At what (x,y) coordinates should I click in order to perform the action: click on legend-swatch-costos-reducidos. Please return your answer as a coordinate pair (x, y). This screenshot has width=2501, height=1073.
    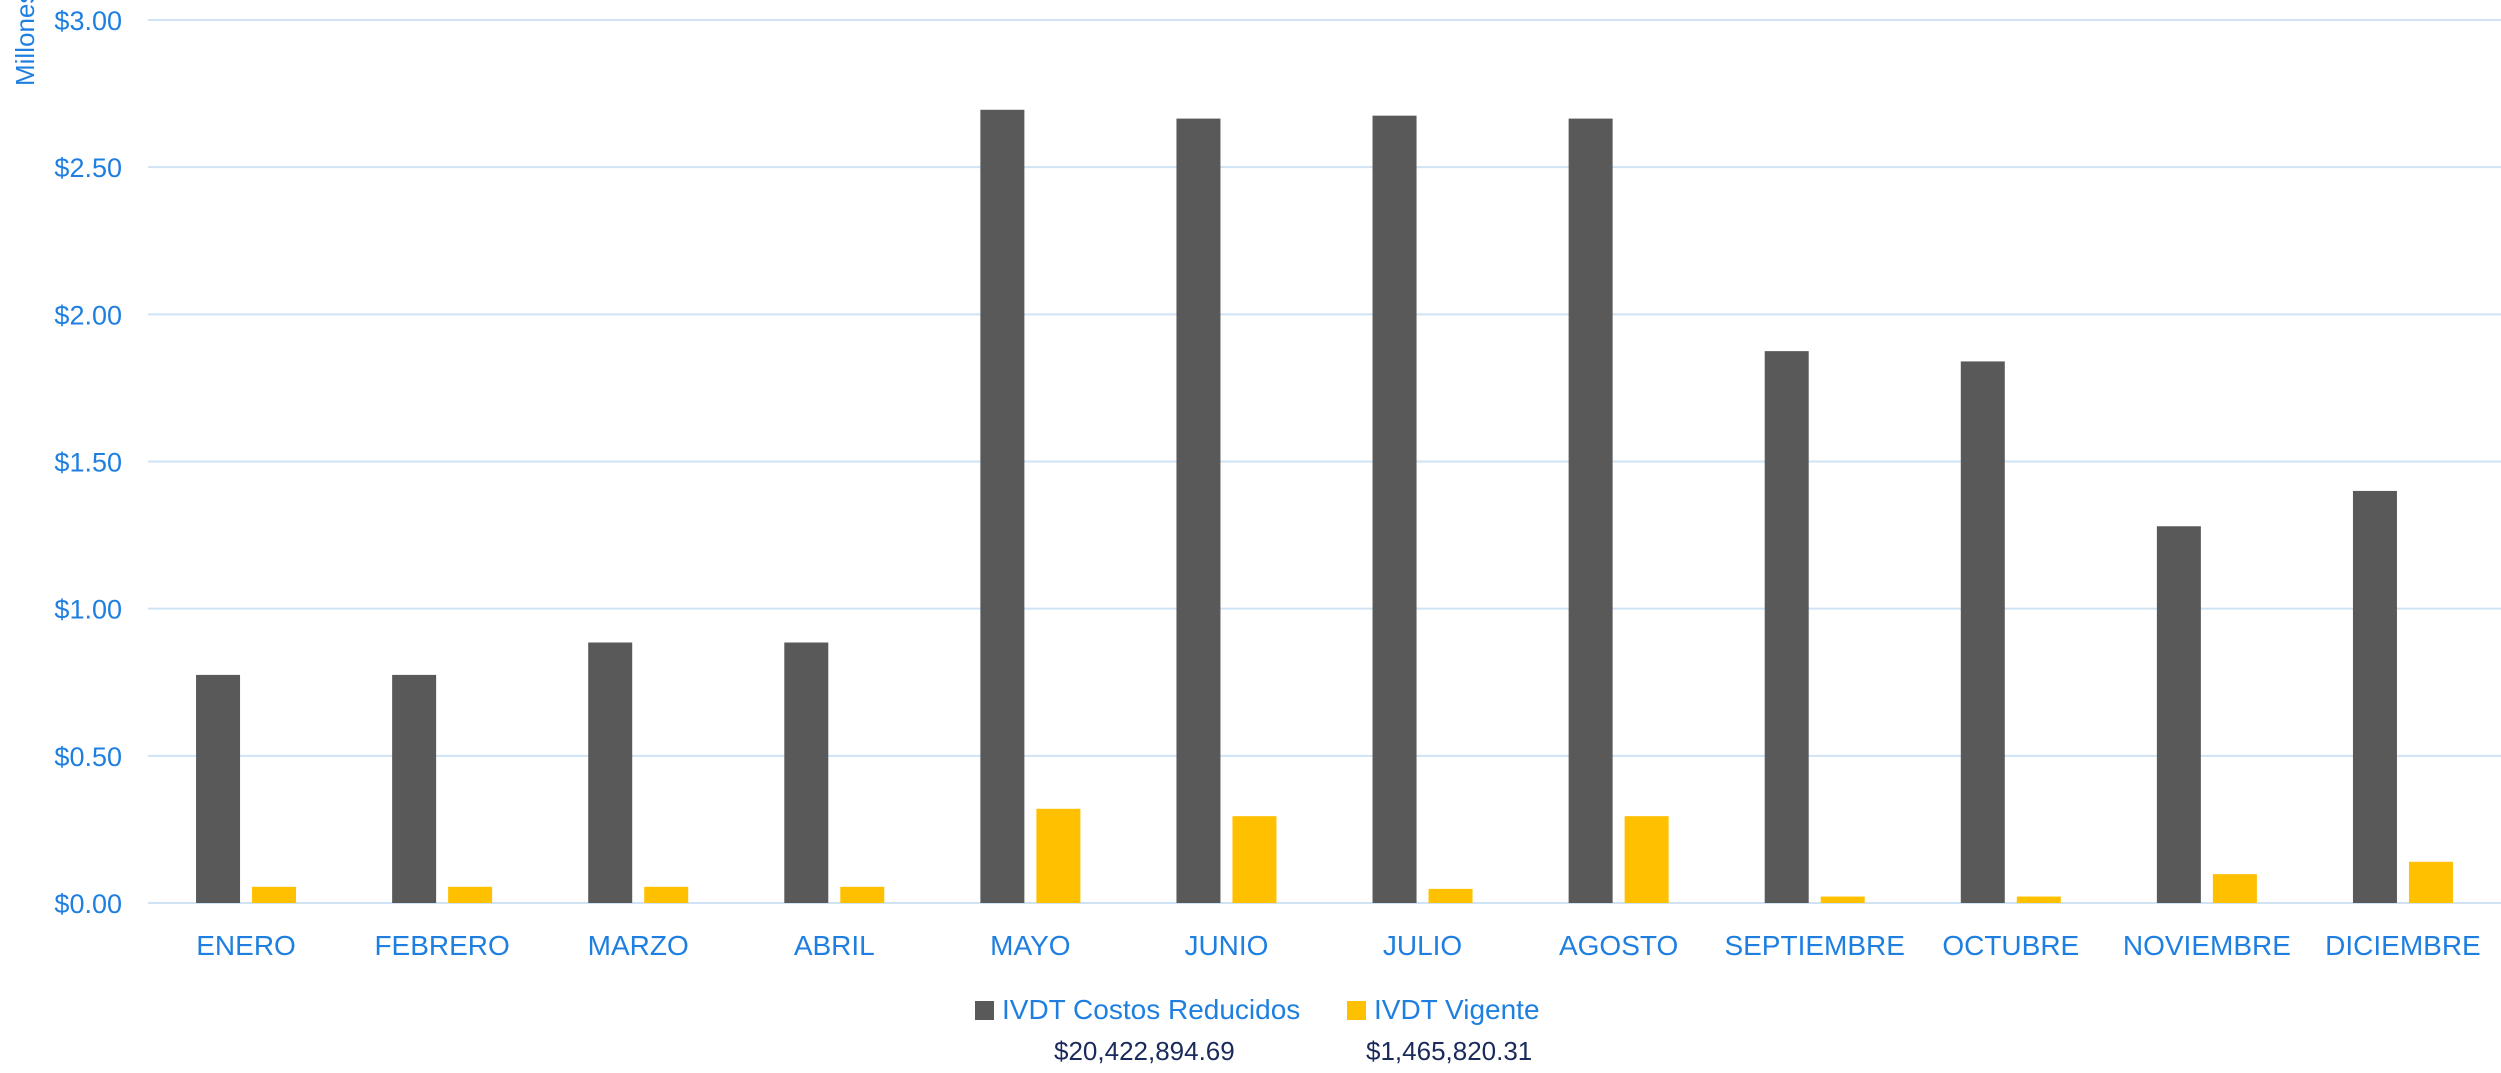
    Looking at the image, I should click on (984, 1010).